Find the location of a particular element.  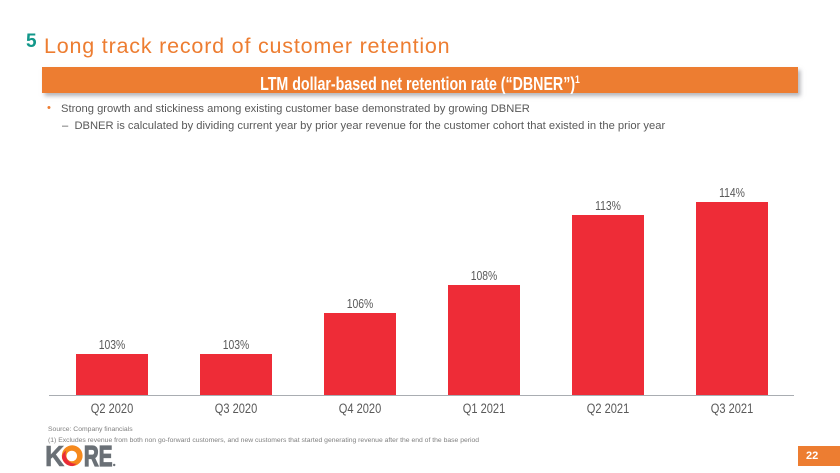

svg-text: K is located at coordinates (55, 456).